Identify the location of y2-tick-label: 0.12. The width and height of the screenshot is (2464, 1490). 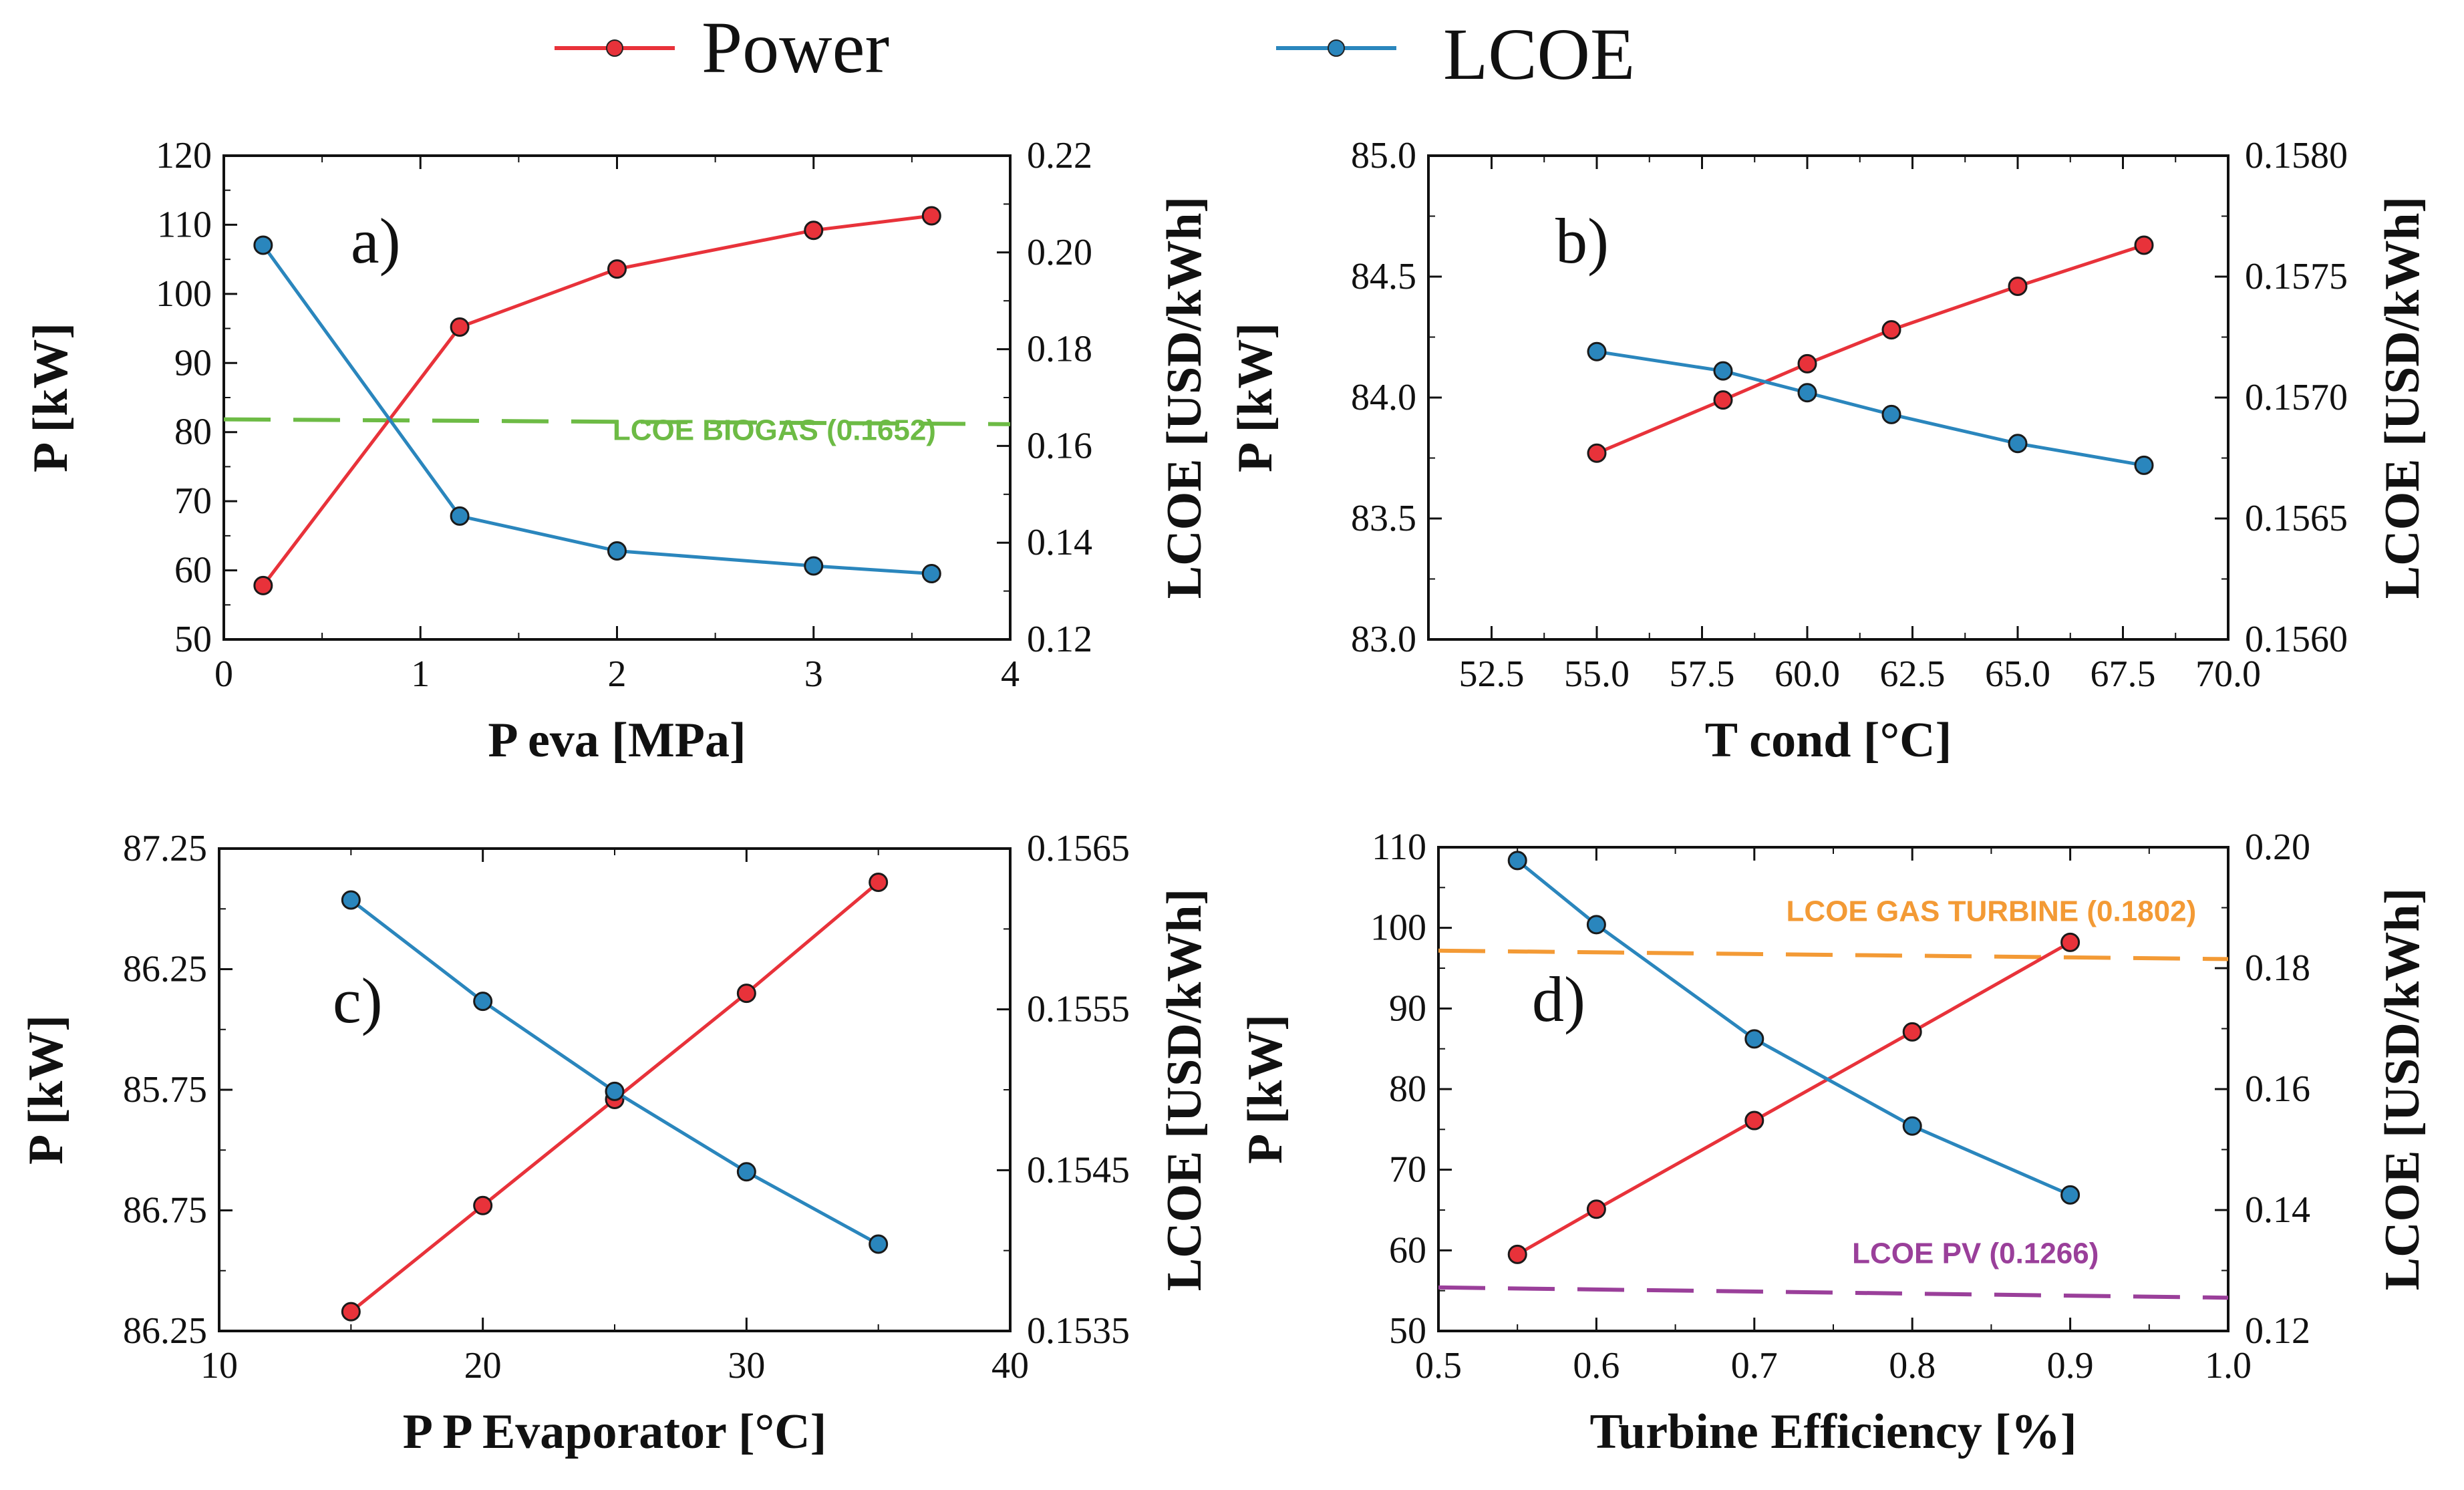
(1059, 639).